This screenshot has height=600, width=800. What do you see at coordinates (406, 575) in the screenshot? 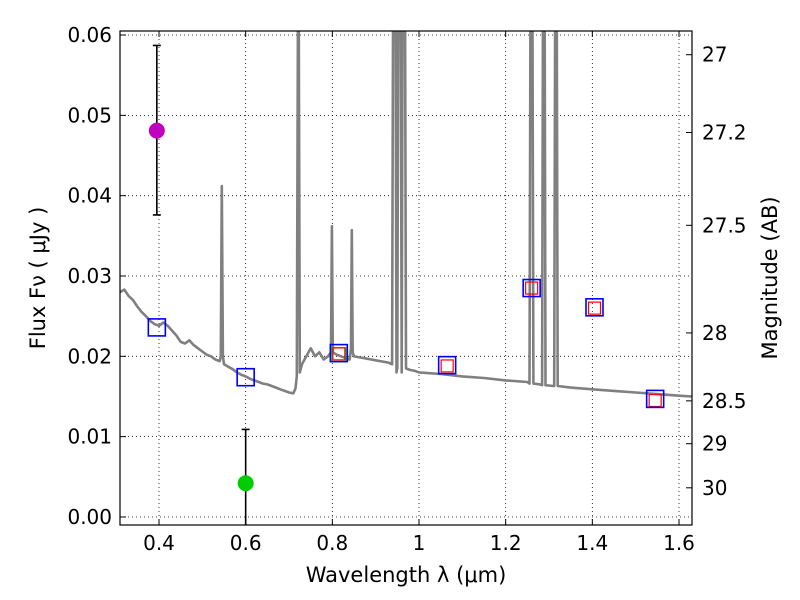
I see `x-axis-label: Wavelength λ (μm)` at bounding box center [406, 575].